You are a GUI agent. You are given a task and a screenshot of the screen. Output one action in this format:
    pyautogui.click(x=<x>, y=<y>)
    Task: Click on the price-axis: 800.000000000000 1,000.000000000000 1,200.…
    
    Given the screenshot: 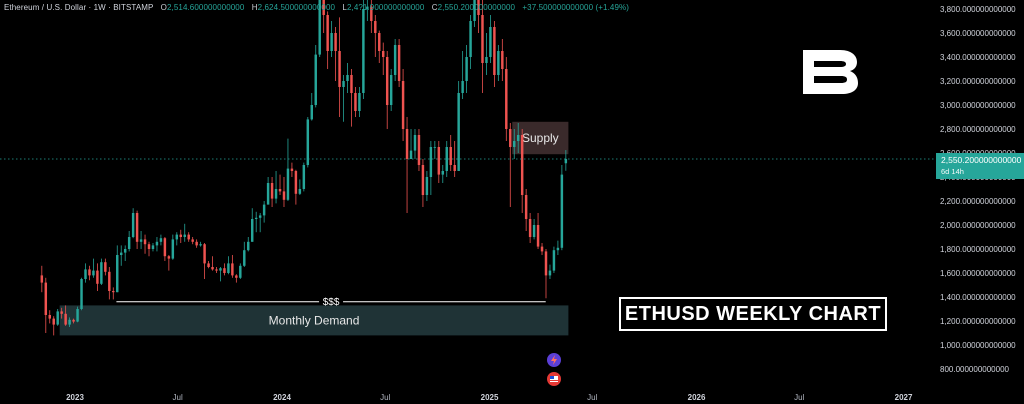 What is the action you would take?
    pyautogui.click(x=978, y=189)
    